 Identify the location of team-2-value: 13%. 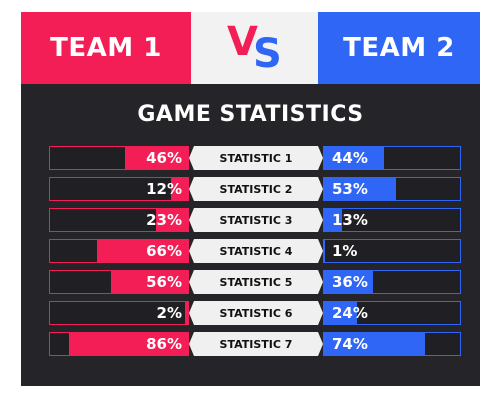
(350, 220).